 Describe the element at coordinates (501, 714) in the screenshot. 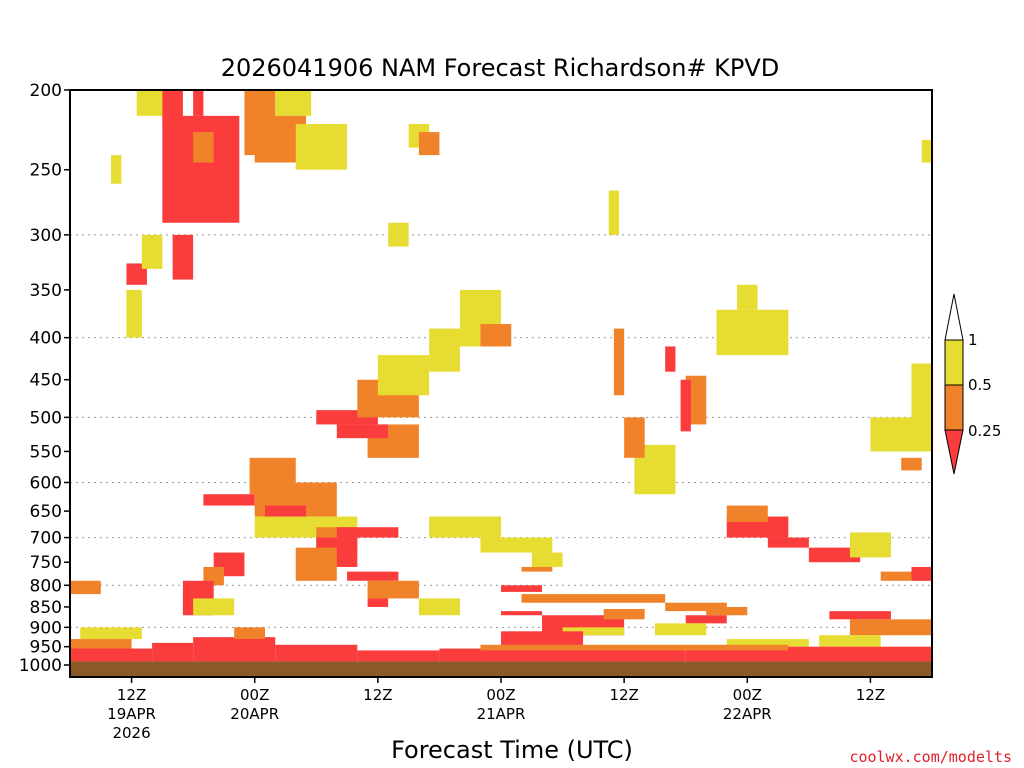

I see `x-tick-date: 21APR` at that location.